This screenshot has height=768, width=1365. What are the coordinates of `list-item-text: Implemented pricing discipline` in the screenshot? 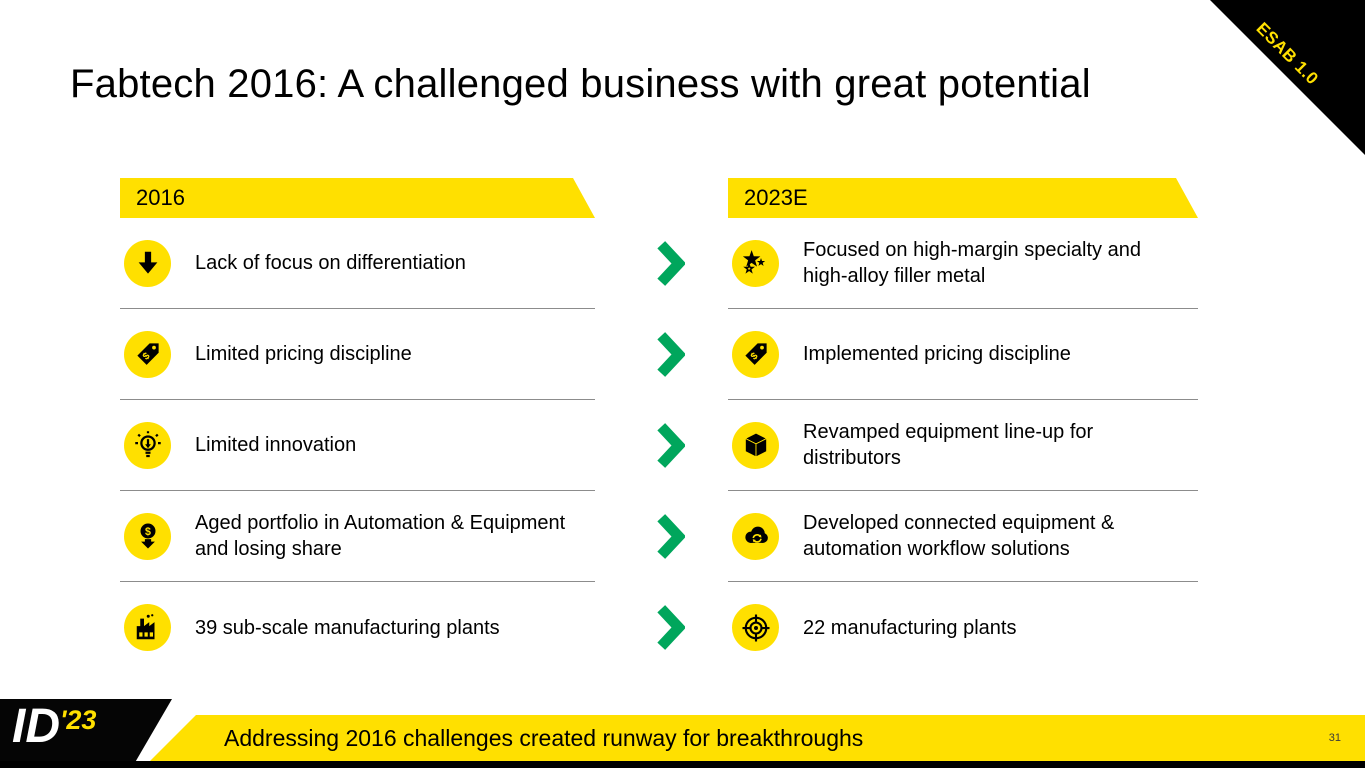 It's located at (937, 354).